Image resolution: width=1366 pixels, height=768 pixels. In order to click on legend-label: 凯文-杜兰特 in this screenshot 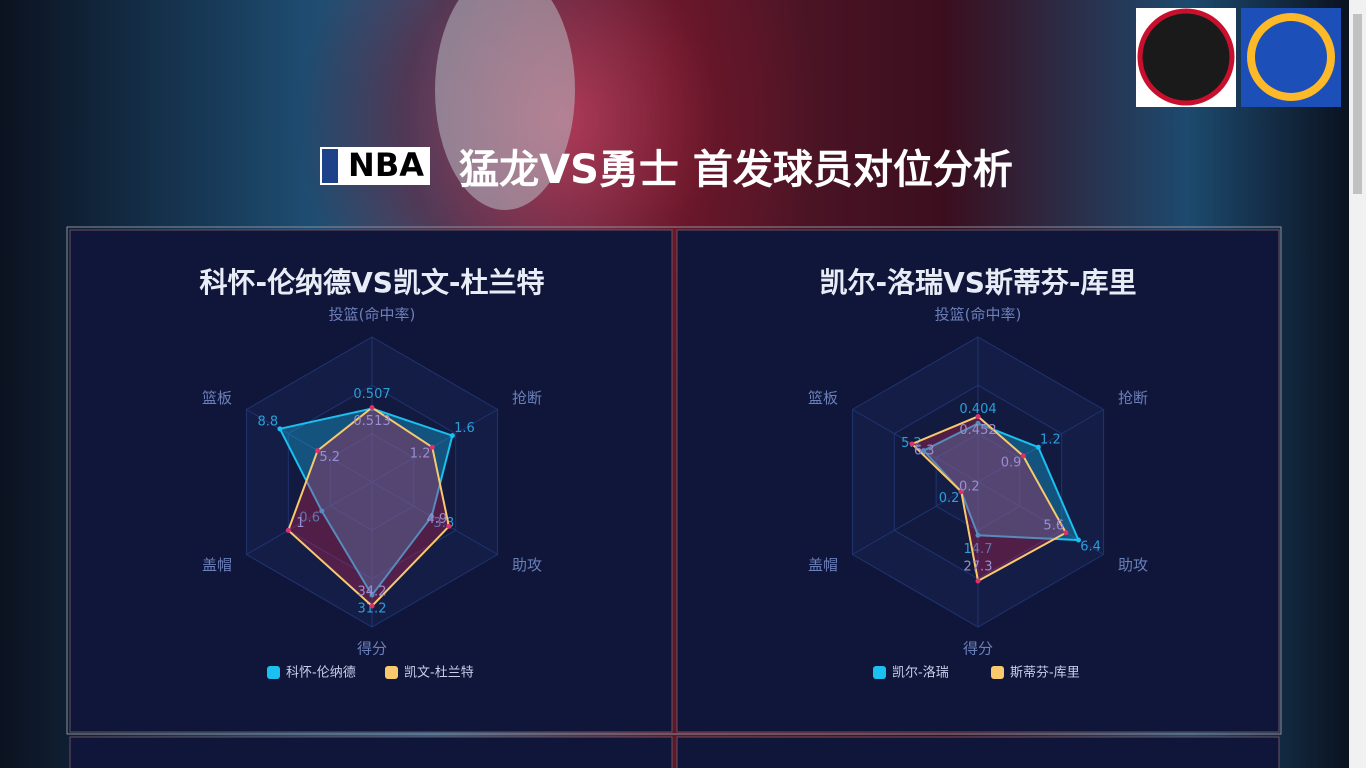, I will do `click(439, 673)`.